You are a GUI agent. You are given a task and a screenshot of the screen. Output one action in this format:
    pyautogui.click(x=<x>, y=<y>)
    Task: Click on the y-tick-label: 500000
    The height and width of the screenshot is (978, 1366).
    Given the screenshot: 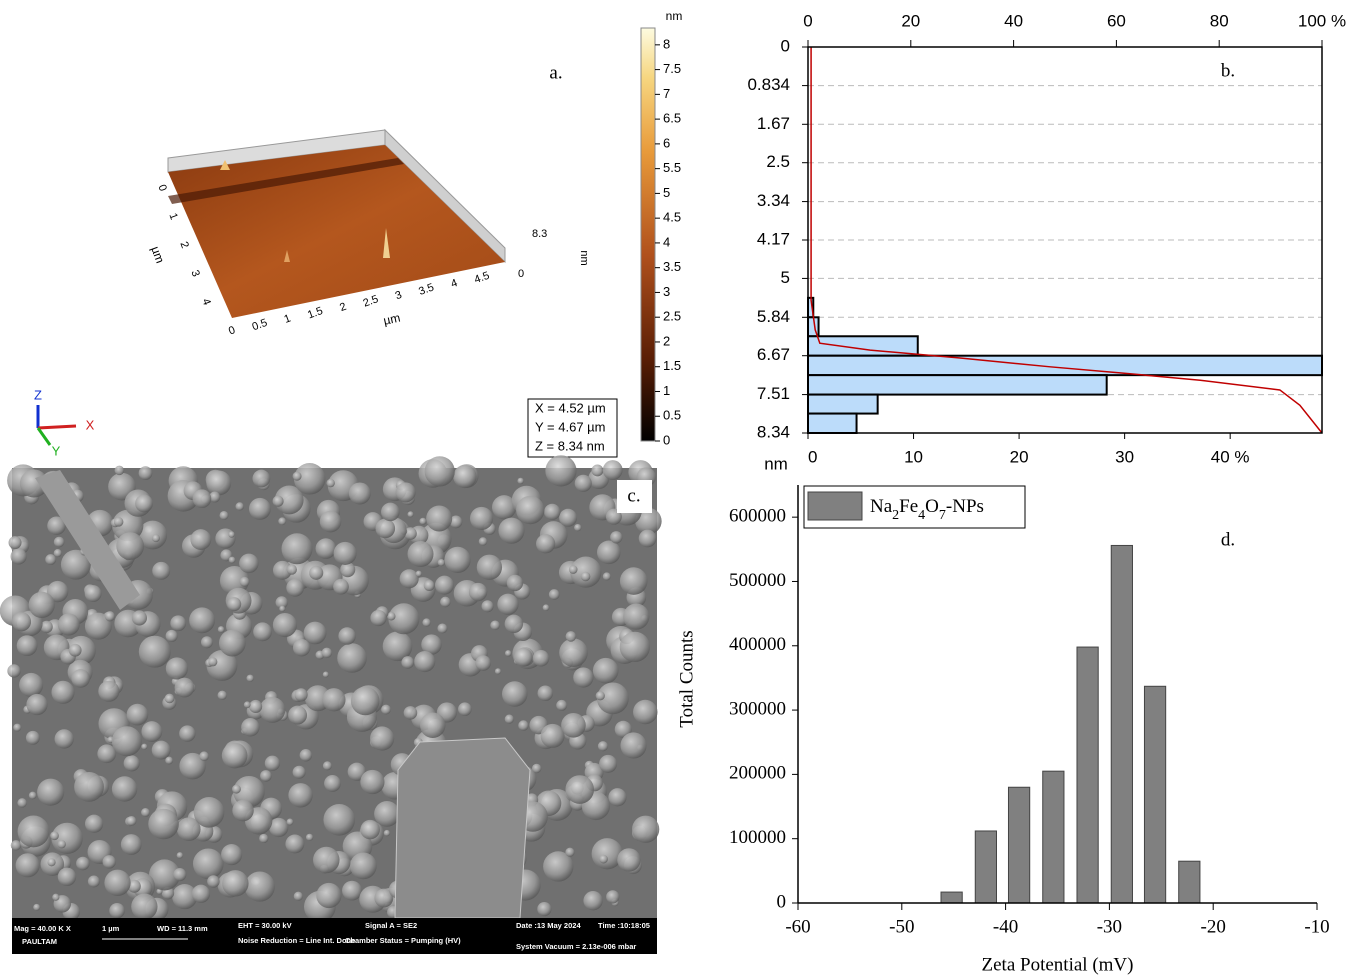 What is the action you would take?
    pyautogui.click(x=757, y=580)
    